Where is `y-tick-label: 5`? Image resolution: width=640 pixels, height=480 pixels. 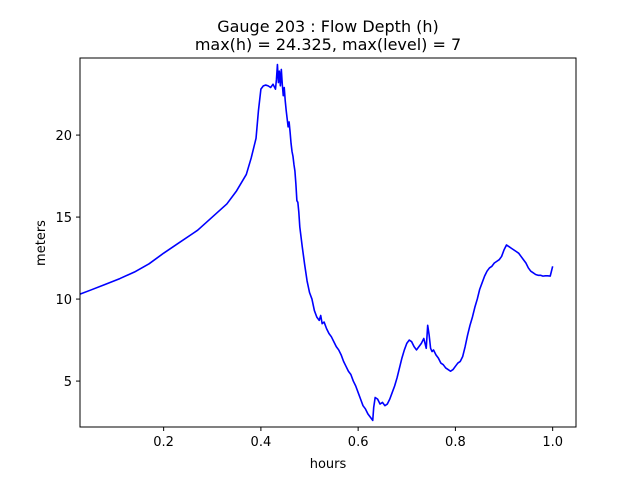
y-tick-label: 5 is located at coordinates (68, 382).